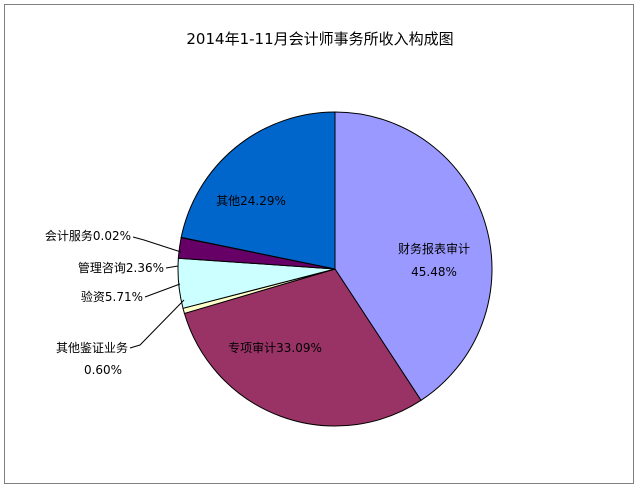 The height and width of the screenshot is (491, 640). What do you see at coordinates (121, 267) in the screenshot?
I see `label-管理咨询: 管理咨询2.36%` at bounding box center [121, 267].